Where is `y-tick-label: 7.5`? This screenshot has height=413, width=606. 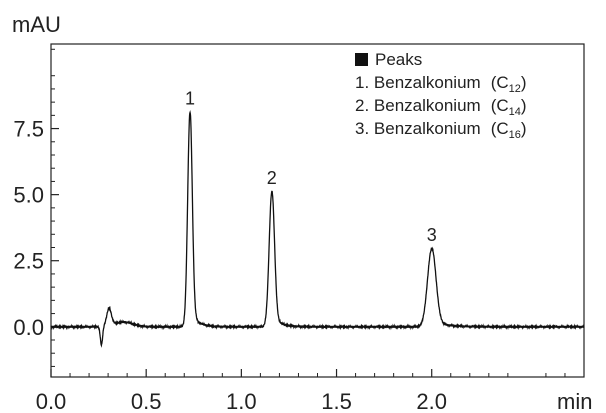 y-tick-label: 7.5 is located at coordinates (28, 129).